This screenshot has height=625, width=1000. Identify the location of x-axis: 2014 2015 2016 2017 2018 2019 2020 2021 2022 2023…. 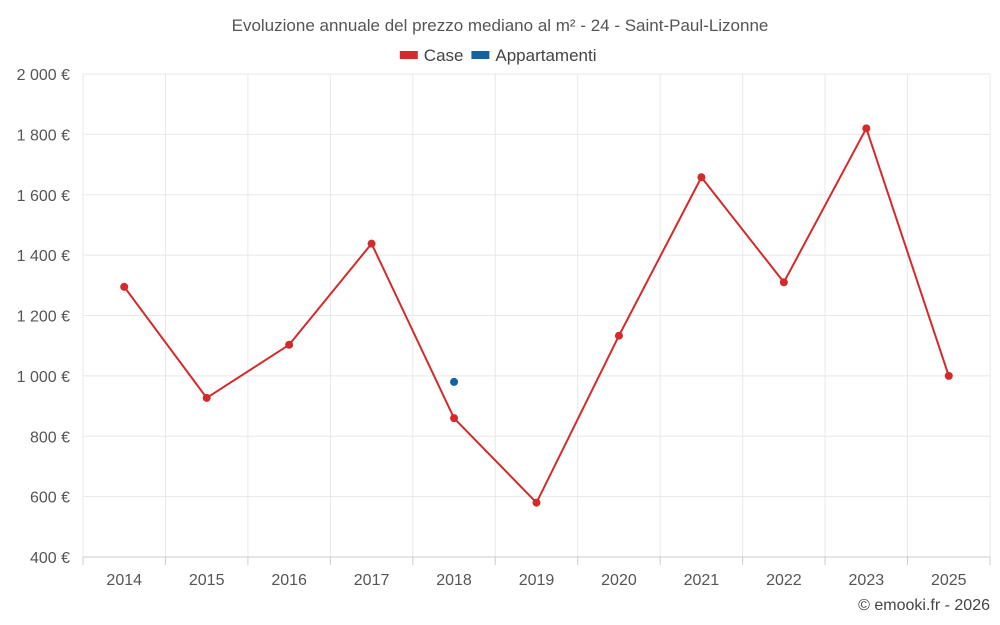
(536, 572).